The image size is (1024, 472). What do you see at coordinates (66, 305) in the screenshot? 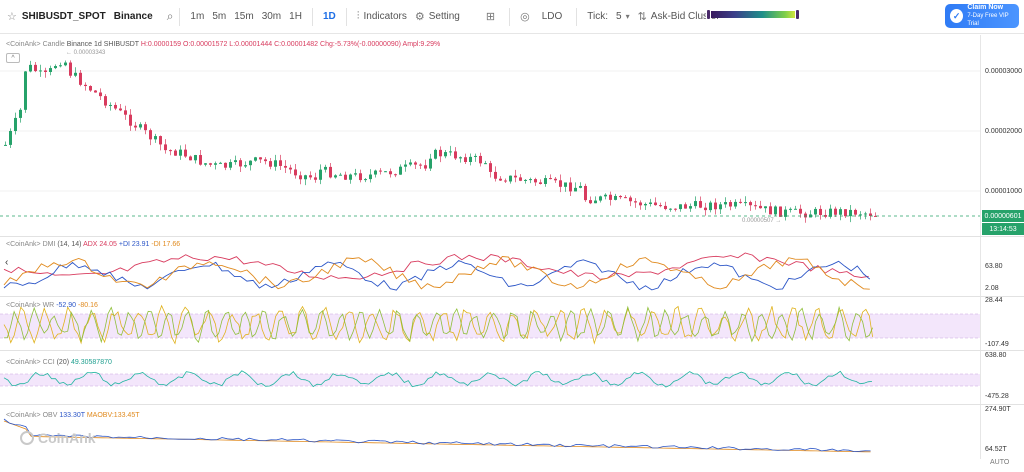
I see `wr-value-1: -52.90` at bounding box center [66, 305].